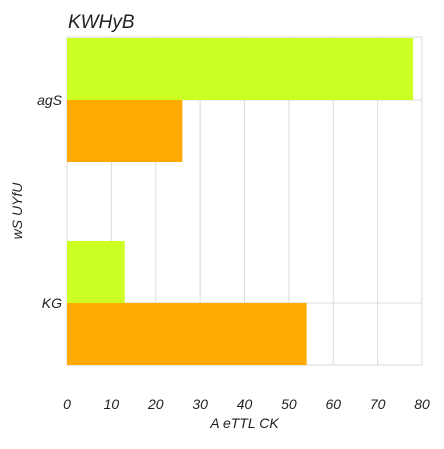 Image resolution: width=444 pixels, height=449 pixels. I want to click on x-tick-label: 80, so click(422, 404).